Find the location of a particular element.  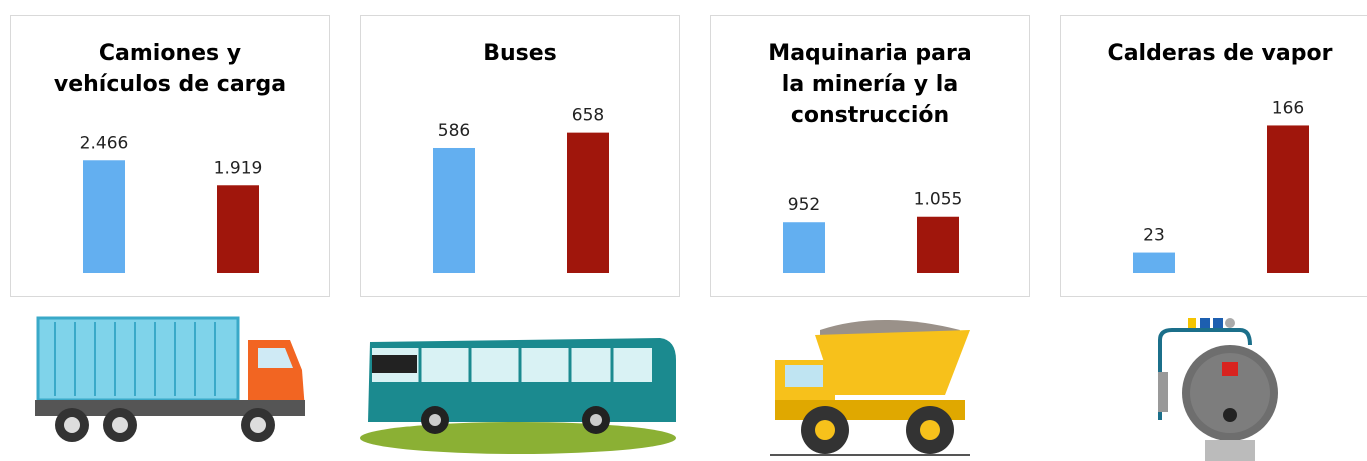

value-label: 952 is located at coordinates (804, 205).